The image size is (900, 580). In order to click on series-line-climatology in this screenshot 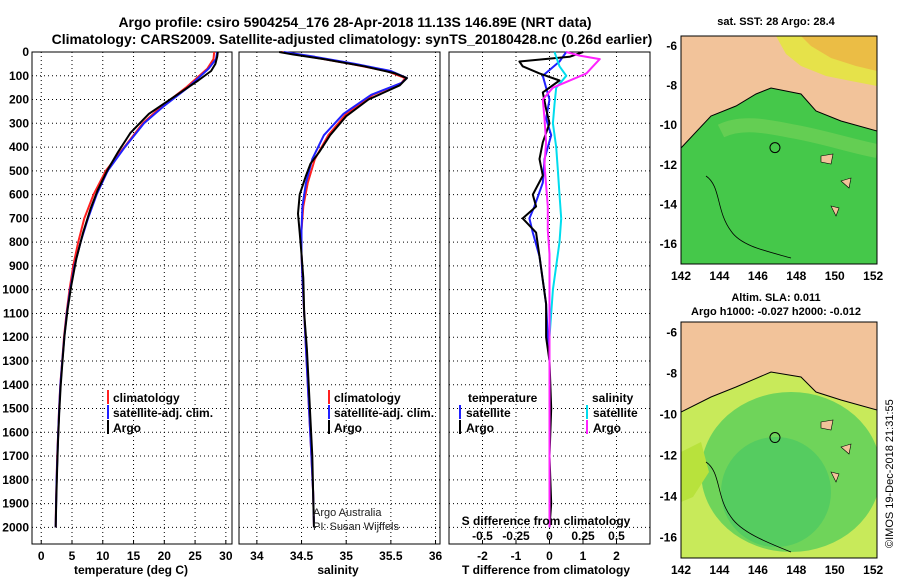, I will do `click(135, 289)`.